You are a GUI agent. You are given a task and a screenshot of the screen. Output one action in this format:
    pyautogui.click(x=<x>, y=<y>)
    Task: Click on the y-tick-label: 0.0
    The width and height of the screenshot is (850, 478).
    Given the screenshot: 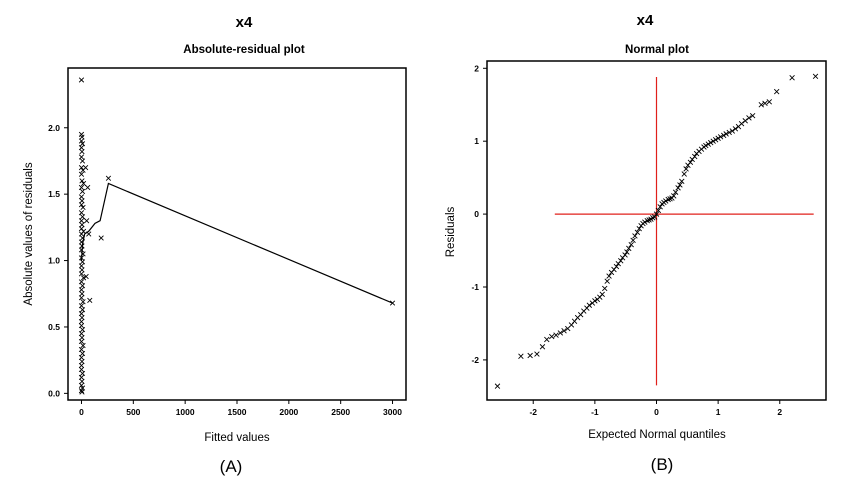 What is the action you would take?
    pyautogui.click(x=54, y=393)
    